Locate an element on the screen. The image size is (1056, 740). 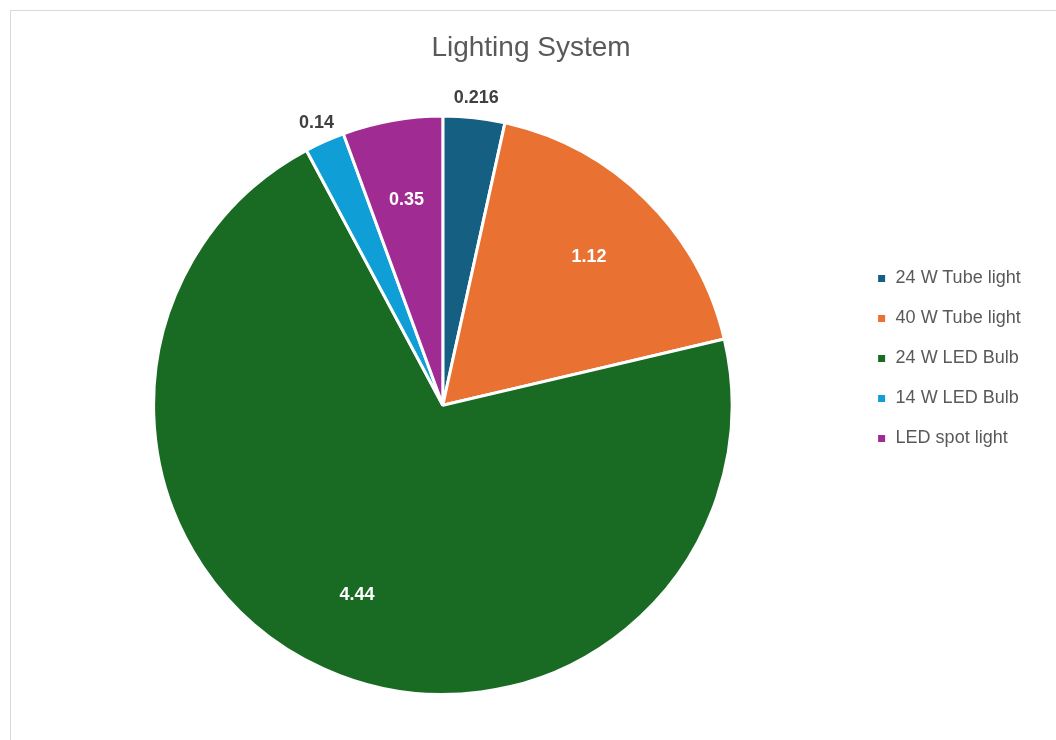
data-label: 4.44 is located at coordinates (357, 594).